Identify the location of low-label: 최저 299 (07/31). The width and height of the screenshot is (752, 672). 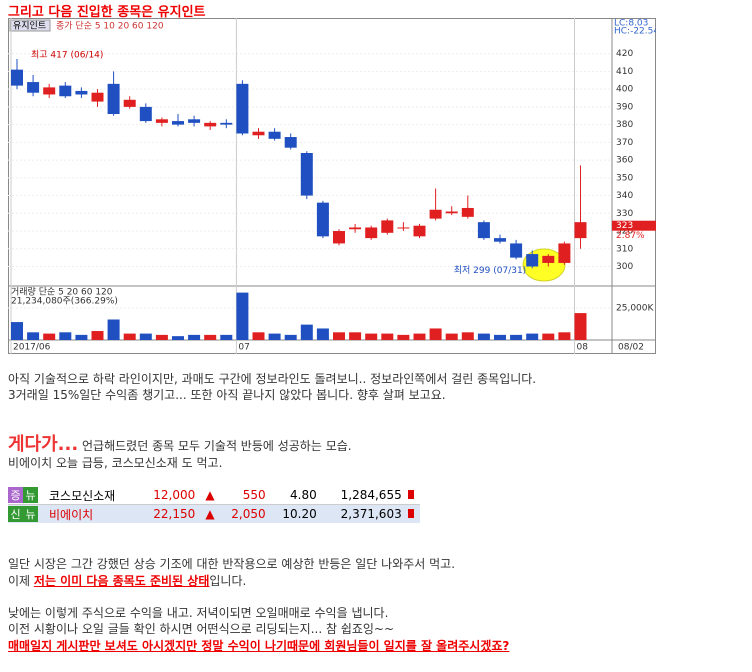
(490, 270).